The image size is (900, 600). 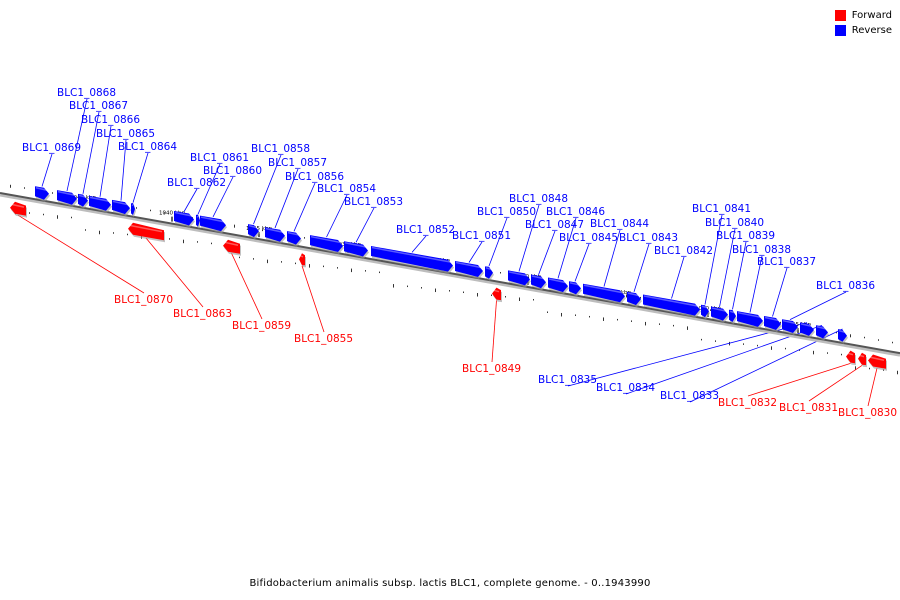 I want to click on gene-label: BLC1_0845, so click(x=588, y=238).